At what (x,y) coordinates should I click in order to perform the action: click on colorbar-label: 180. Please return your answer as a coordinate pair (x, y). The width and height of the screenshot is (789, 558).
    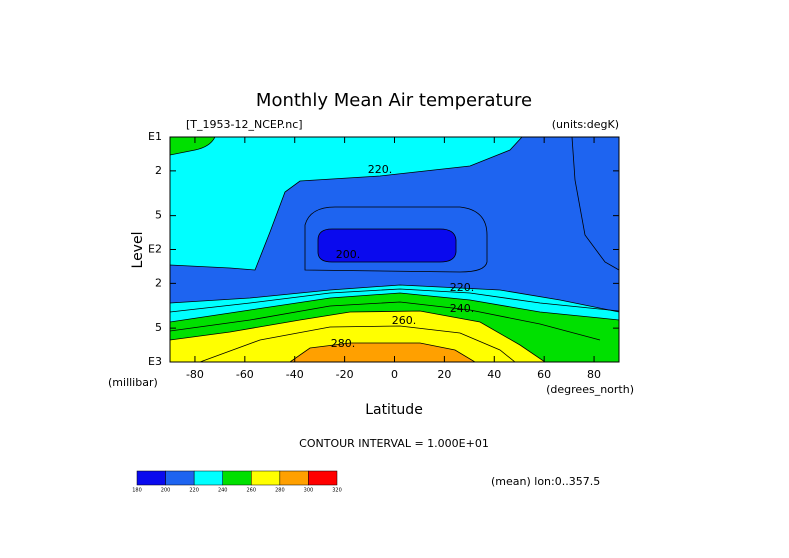
    Looking at the image, I should click on (137, 491).